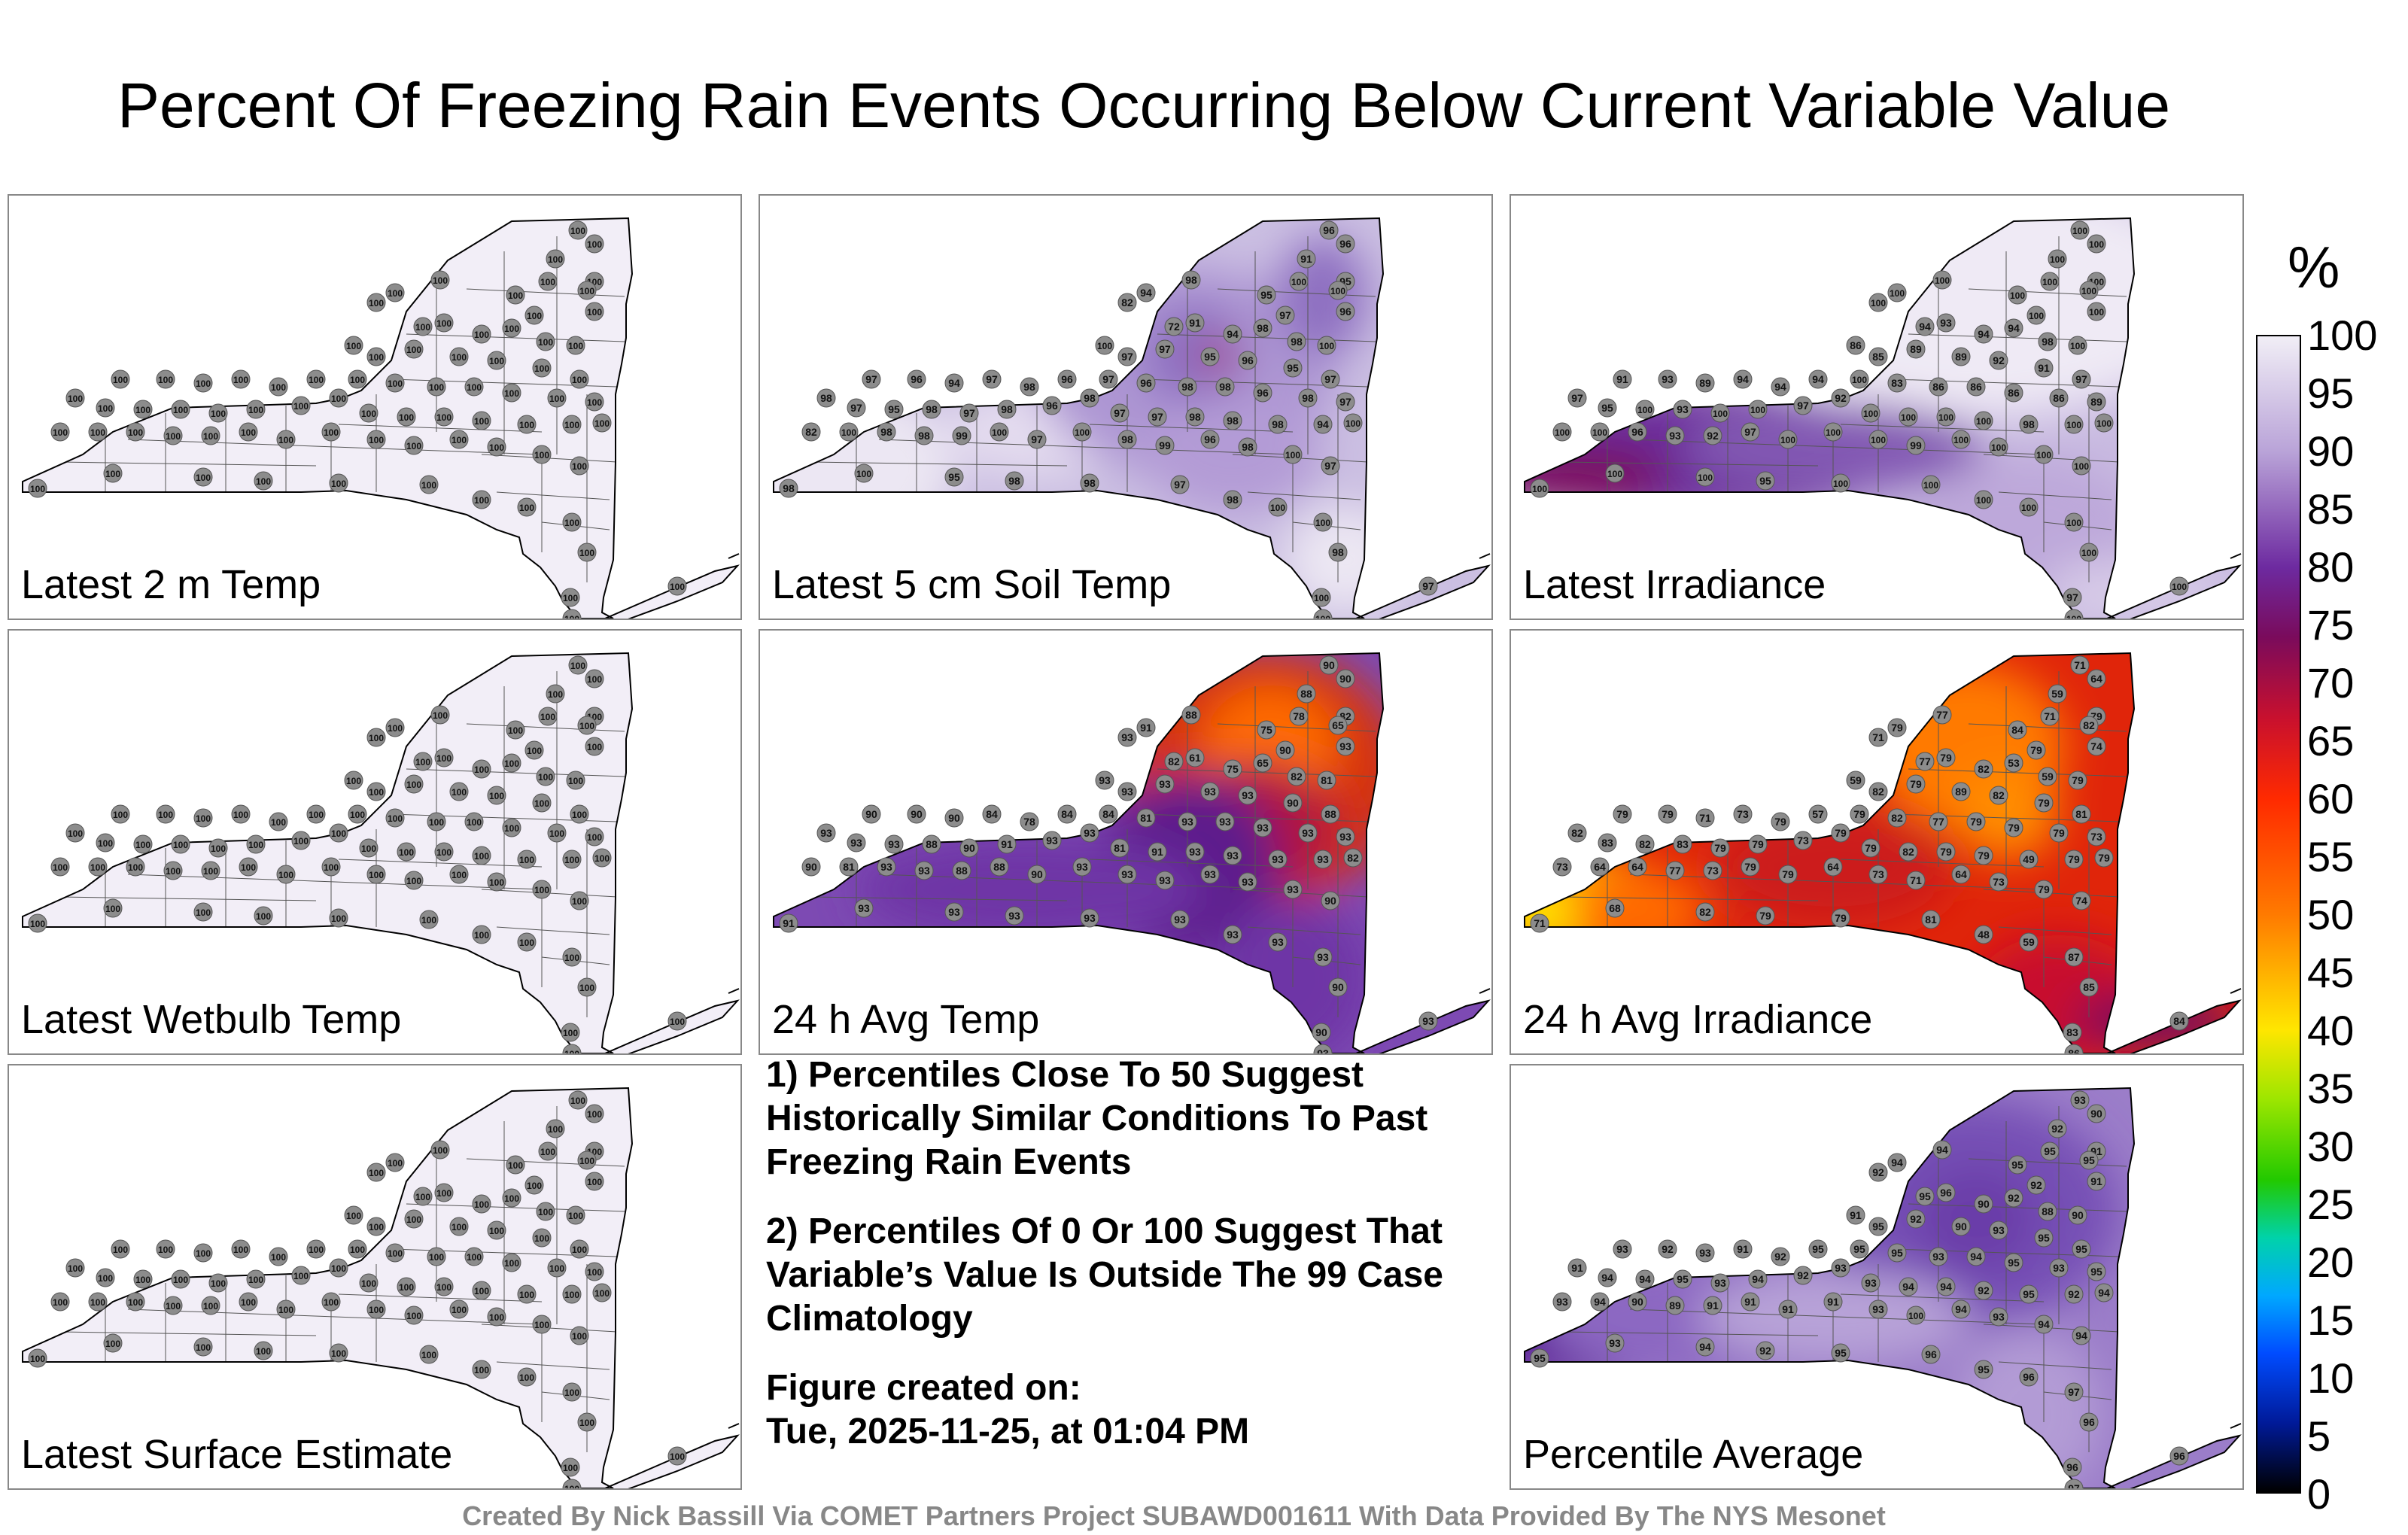 This screenshot has height=1535, width=2408. I want to click on colorbar-tick-label: 45, so click(2331, 972).